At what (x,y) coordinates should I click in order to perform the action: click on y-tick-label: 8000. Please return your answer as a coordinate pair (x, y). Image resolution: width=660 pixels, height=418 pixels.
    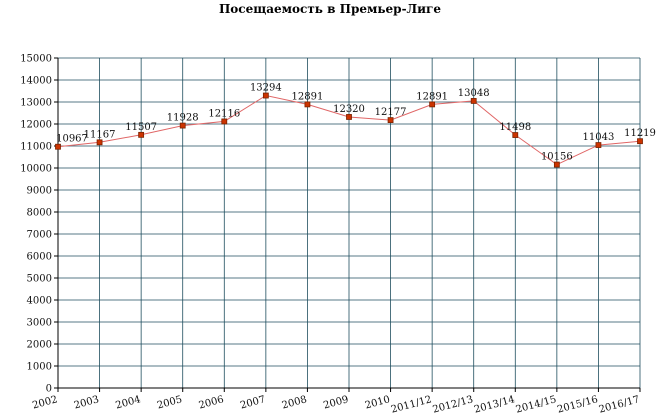
    Looking at the image, I should click on (39, 213).